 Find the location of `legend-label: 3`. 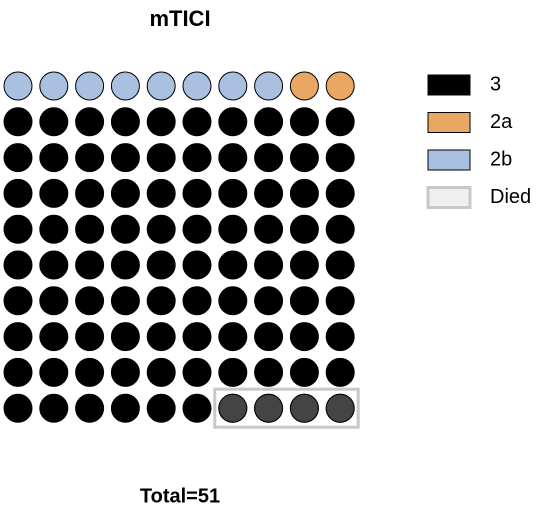

legend-label: 3 is located at coordinates (495, 84).